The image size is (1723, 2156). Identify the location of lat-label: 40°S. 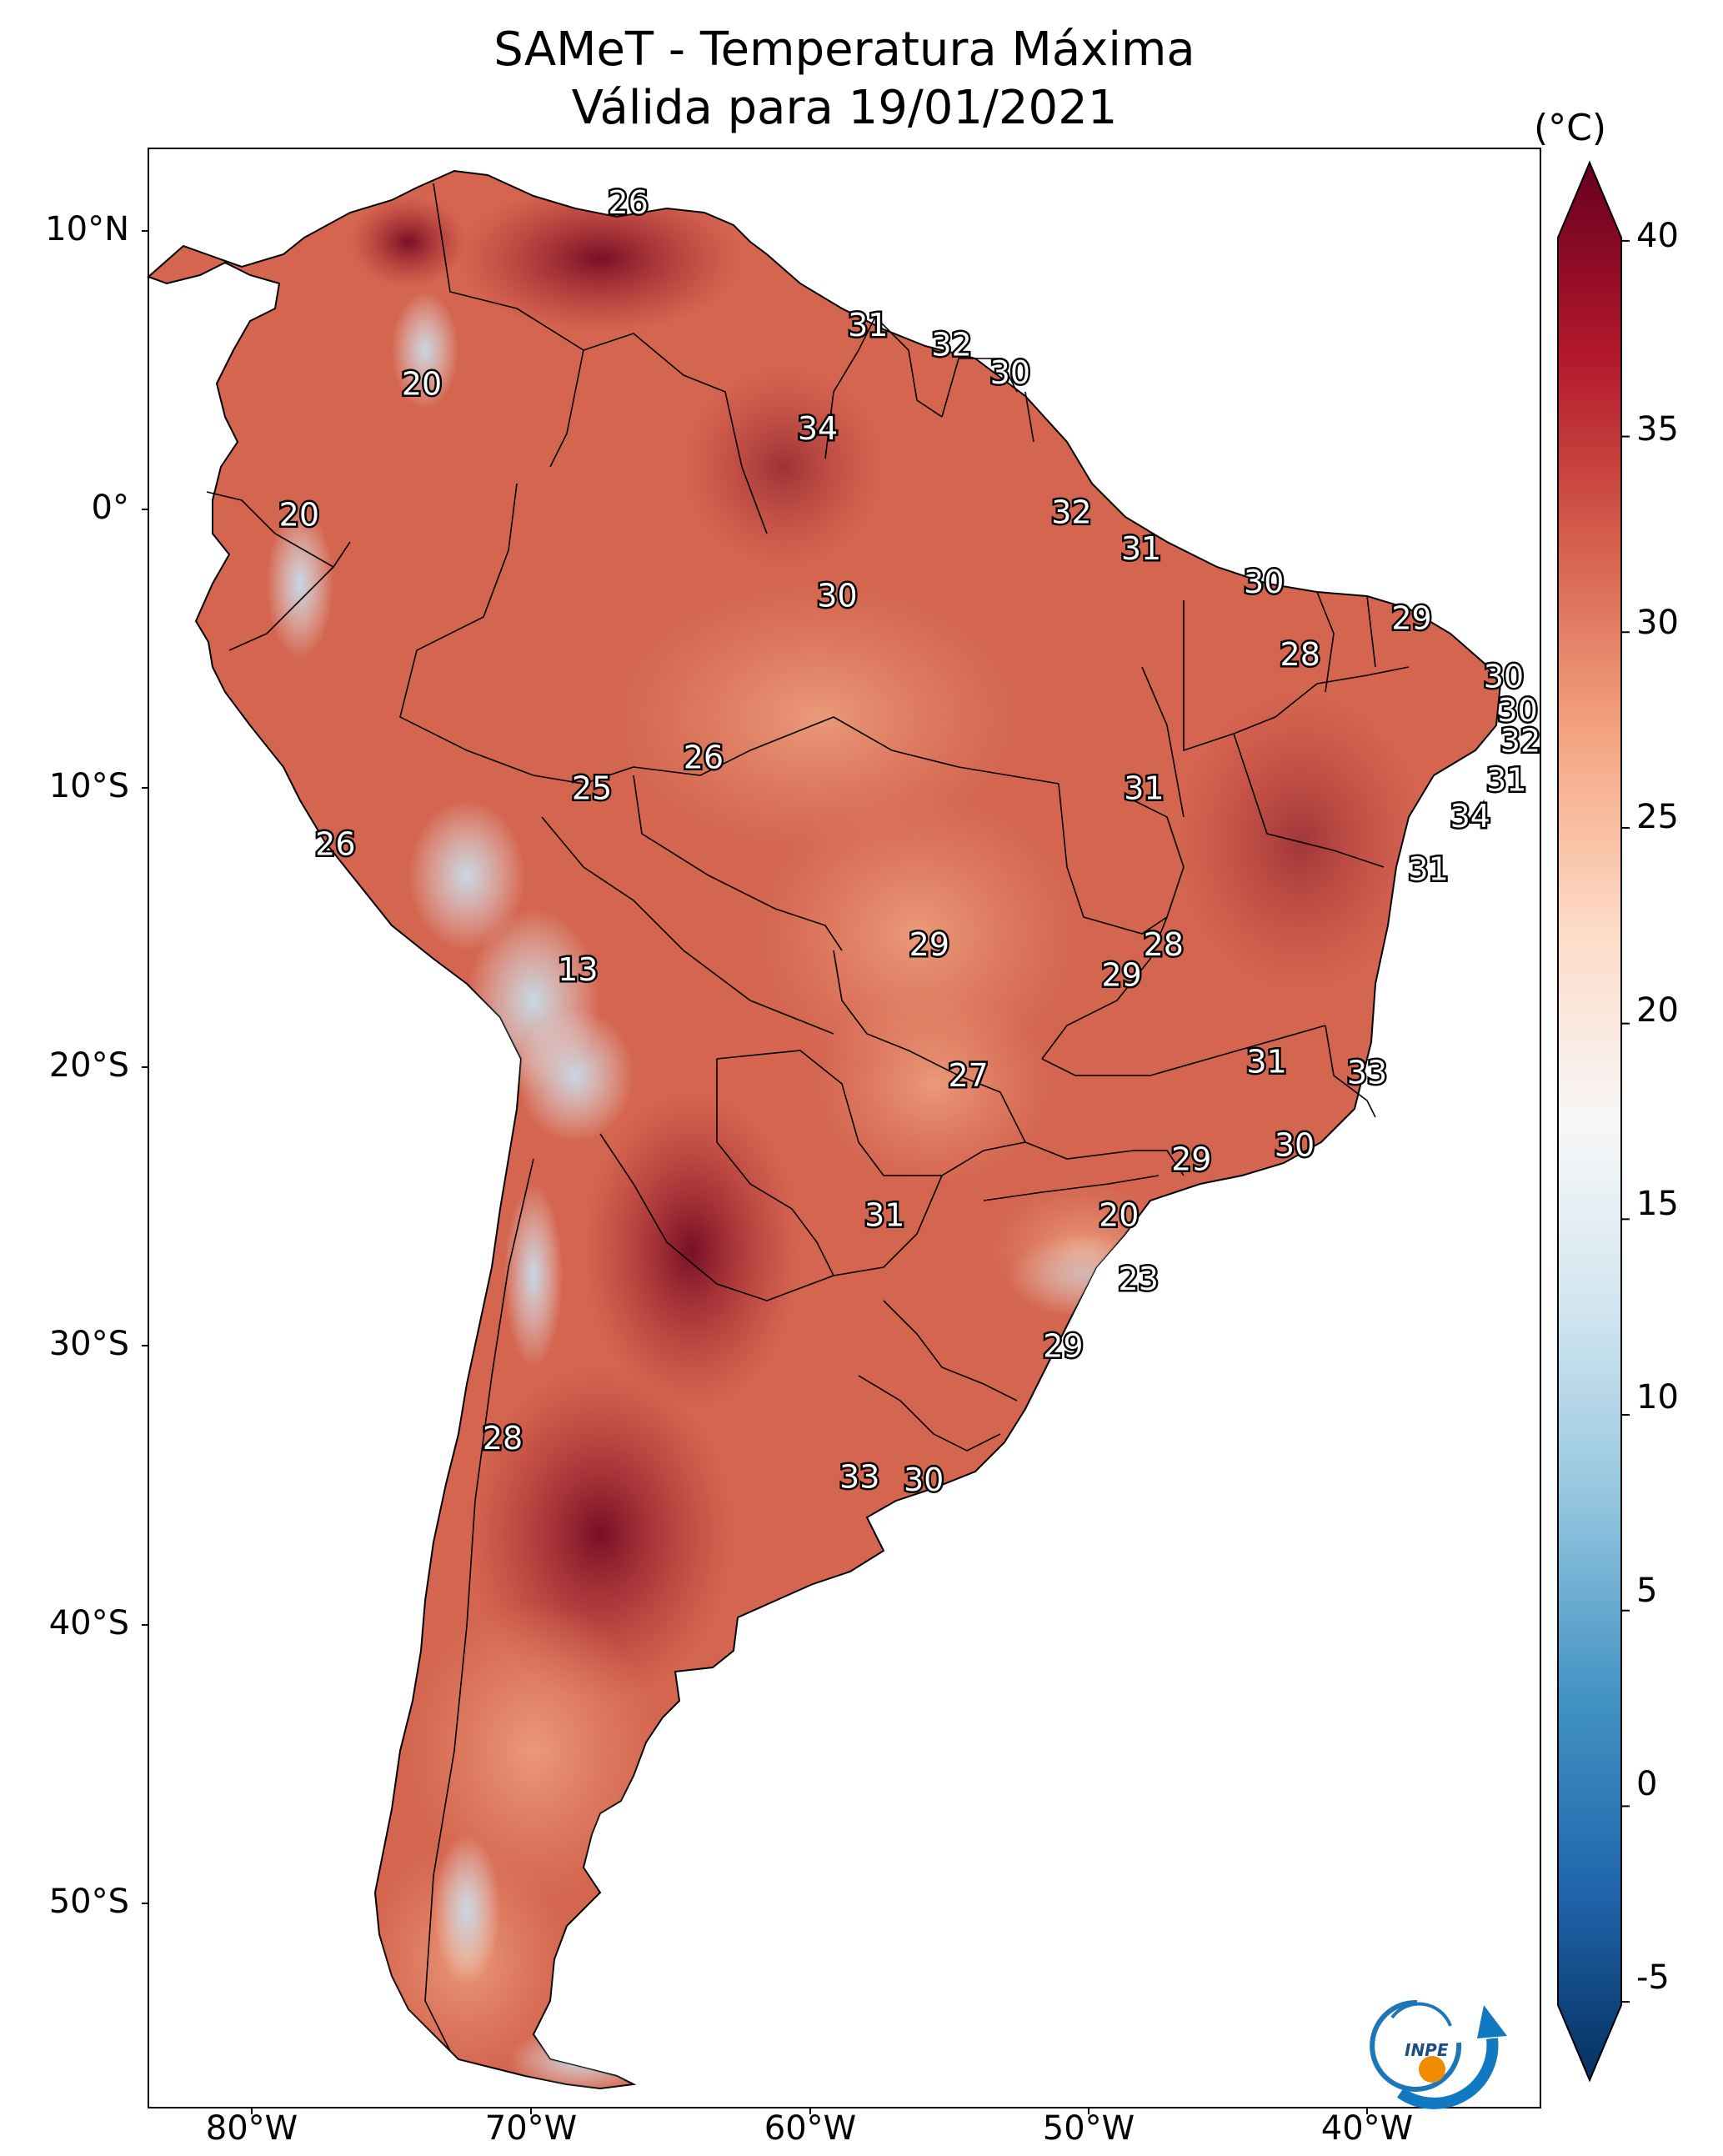
(89, 1623).